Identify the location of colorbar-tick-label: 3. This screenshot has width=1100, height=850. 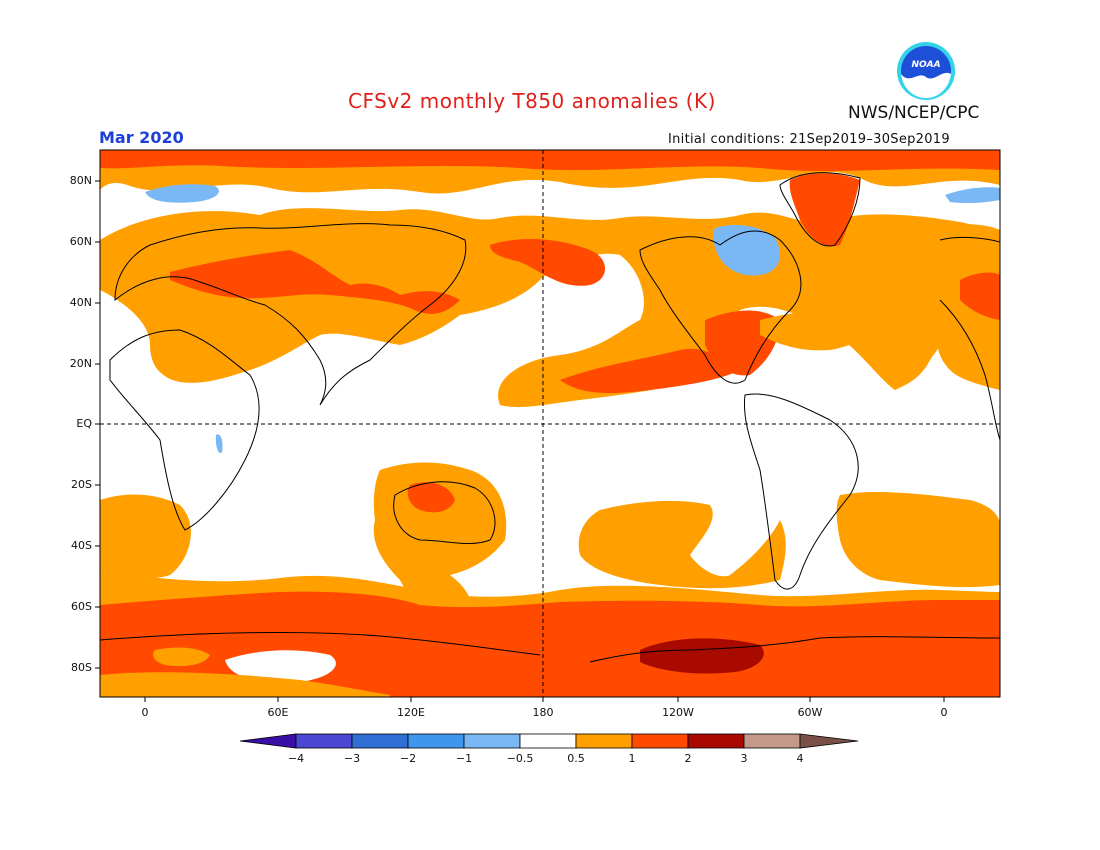
(744, 758).